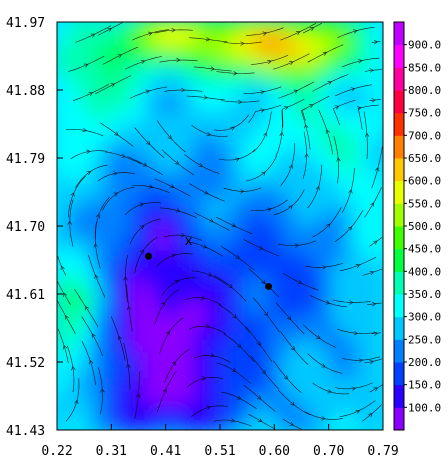 This screenshot has height=463, width=448. I want to click on x-tick-label: 0.22, so click(56, 451).